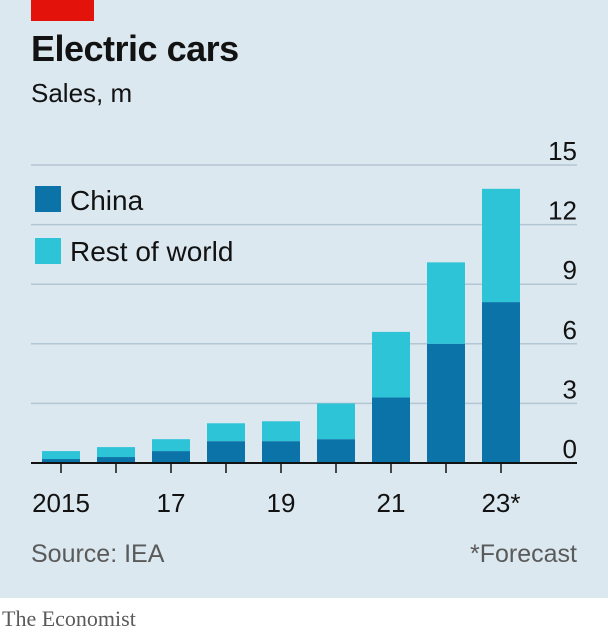 This screenshot has width=608, height=634. What do you see at coordinates (281, 503) in the screenshot?
I see `x-tick-label-2019: 19` at bounding box center [281, 503].